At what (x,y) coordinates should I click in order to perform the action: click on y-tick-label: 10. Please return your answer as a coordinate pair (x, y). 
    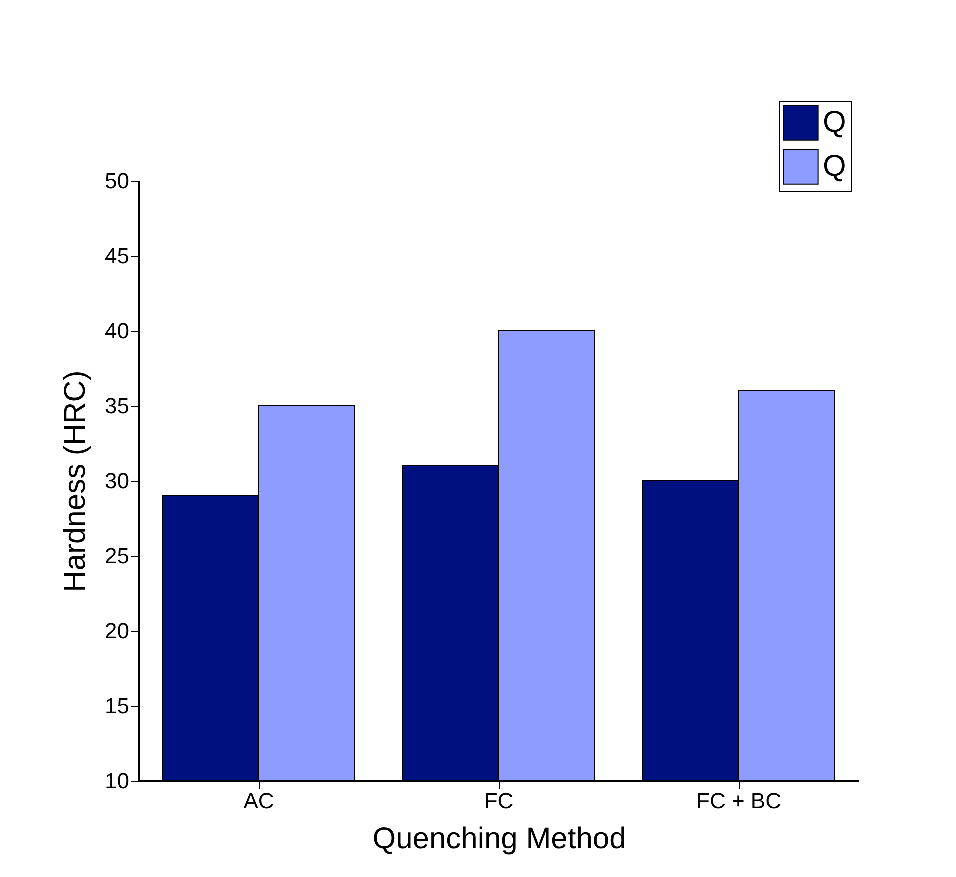
    Looking at the image, I should click on (117, 781).